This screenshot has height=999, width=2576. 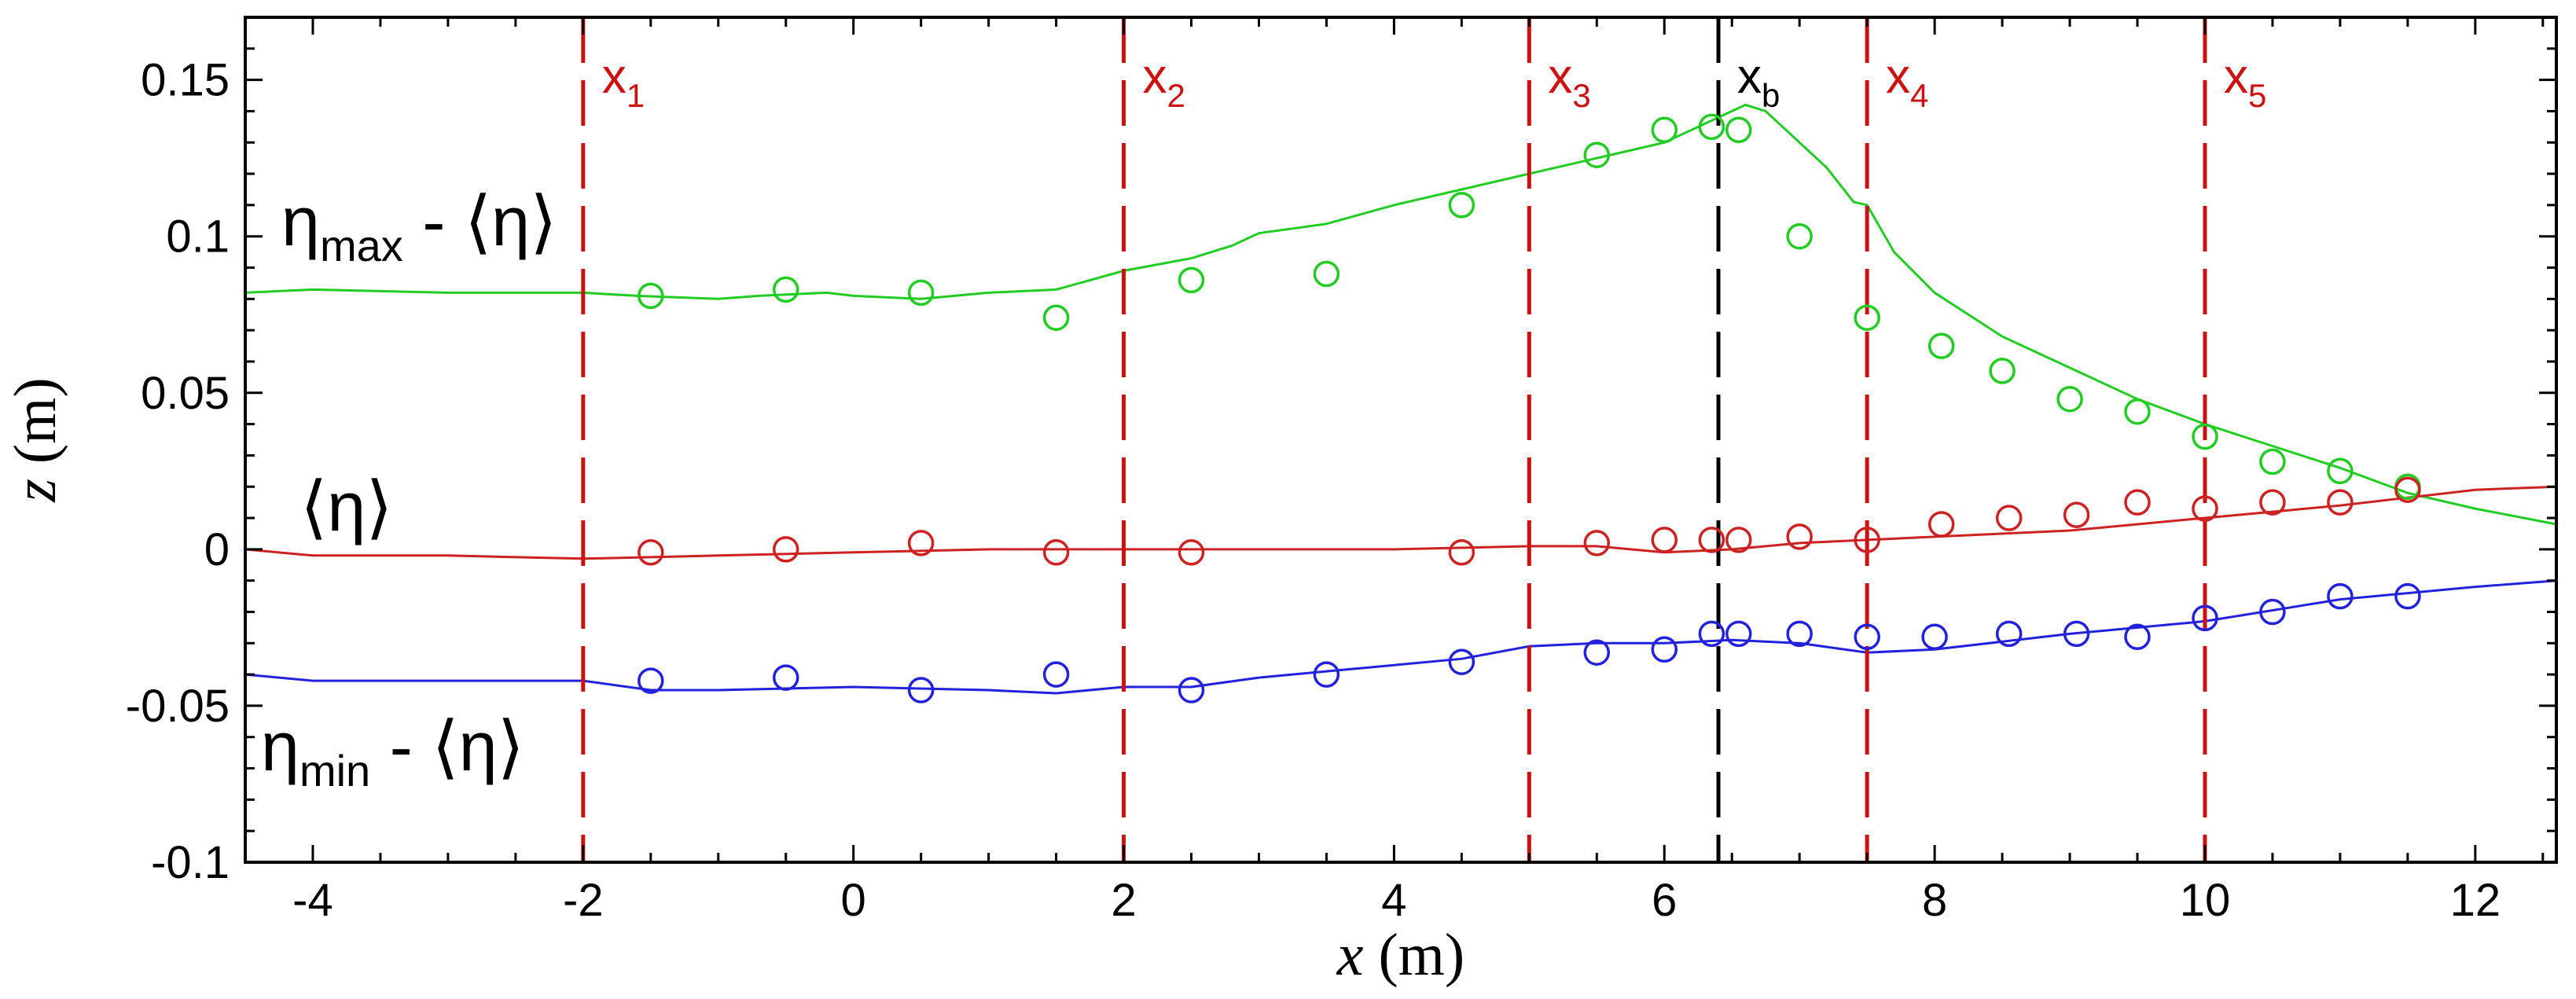 I want to click on y-tick-label: 0.05, so click(x=185, y=393).